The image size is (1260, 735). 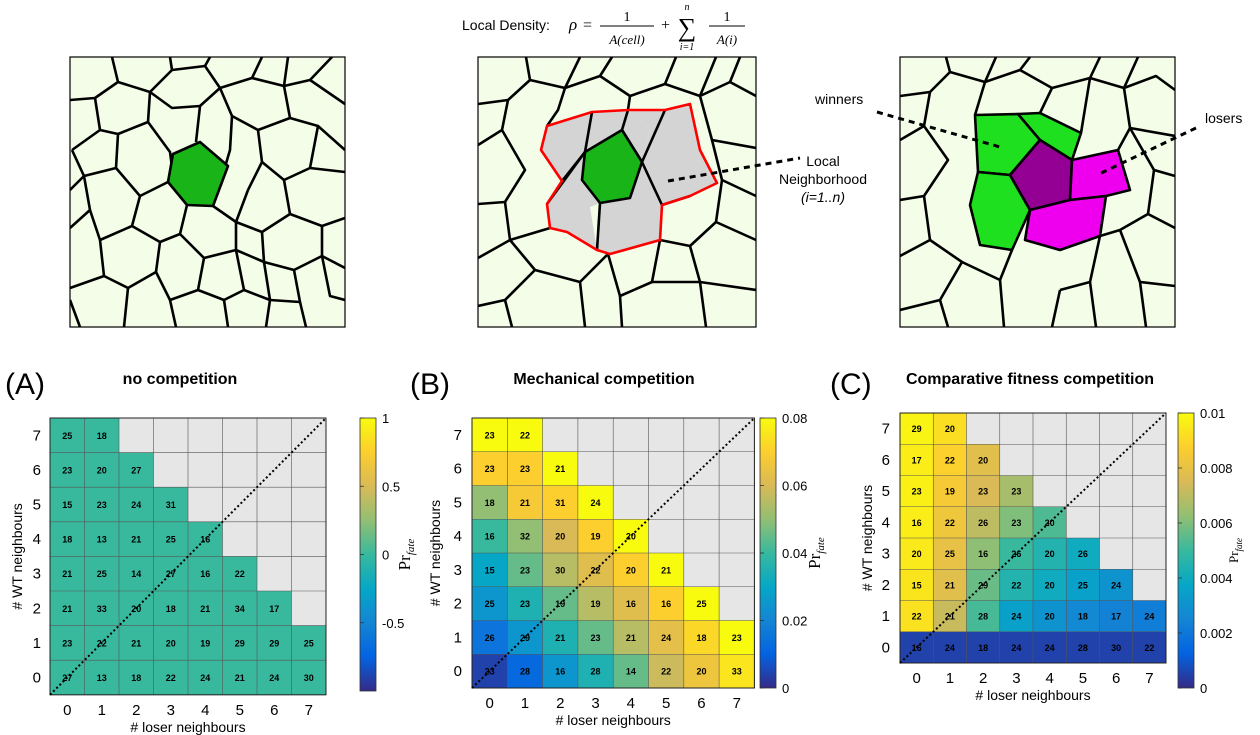 I want to click on formula-numerator-2: 1, so click(x=727, y=17).